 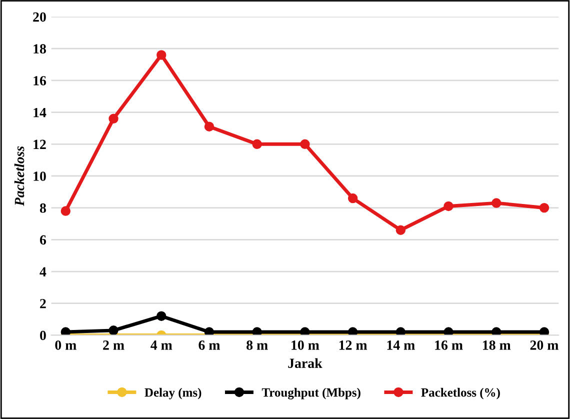 I want to click on y-tick-label: 2, so click(x=43, y=303).